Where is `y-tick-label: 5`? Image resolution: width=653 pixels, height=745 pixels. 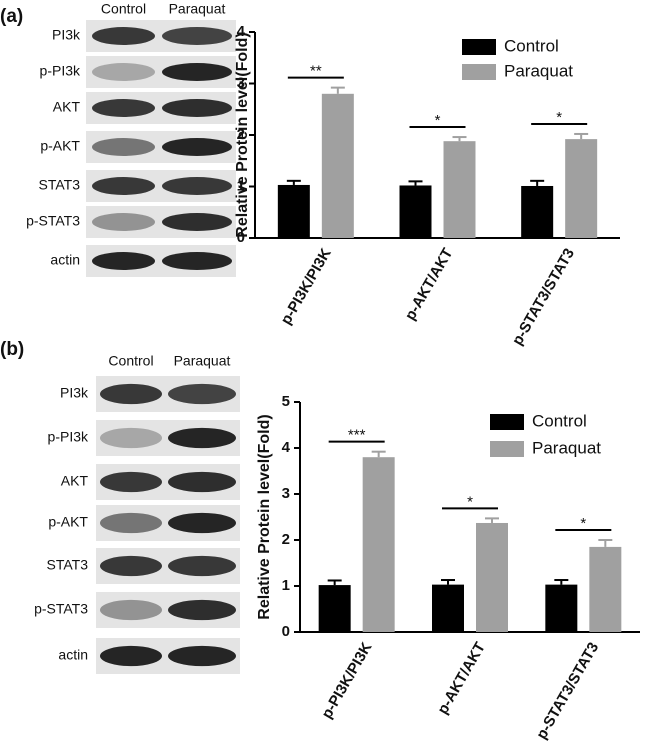
y-tick-label: 5 is located at coordinates (286, 401).